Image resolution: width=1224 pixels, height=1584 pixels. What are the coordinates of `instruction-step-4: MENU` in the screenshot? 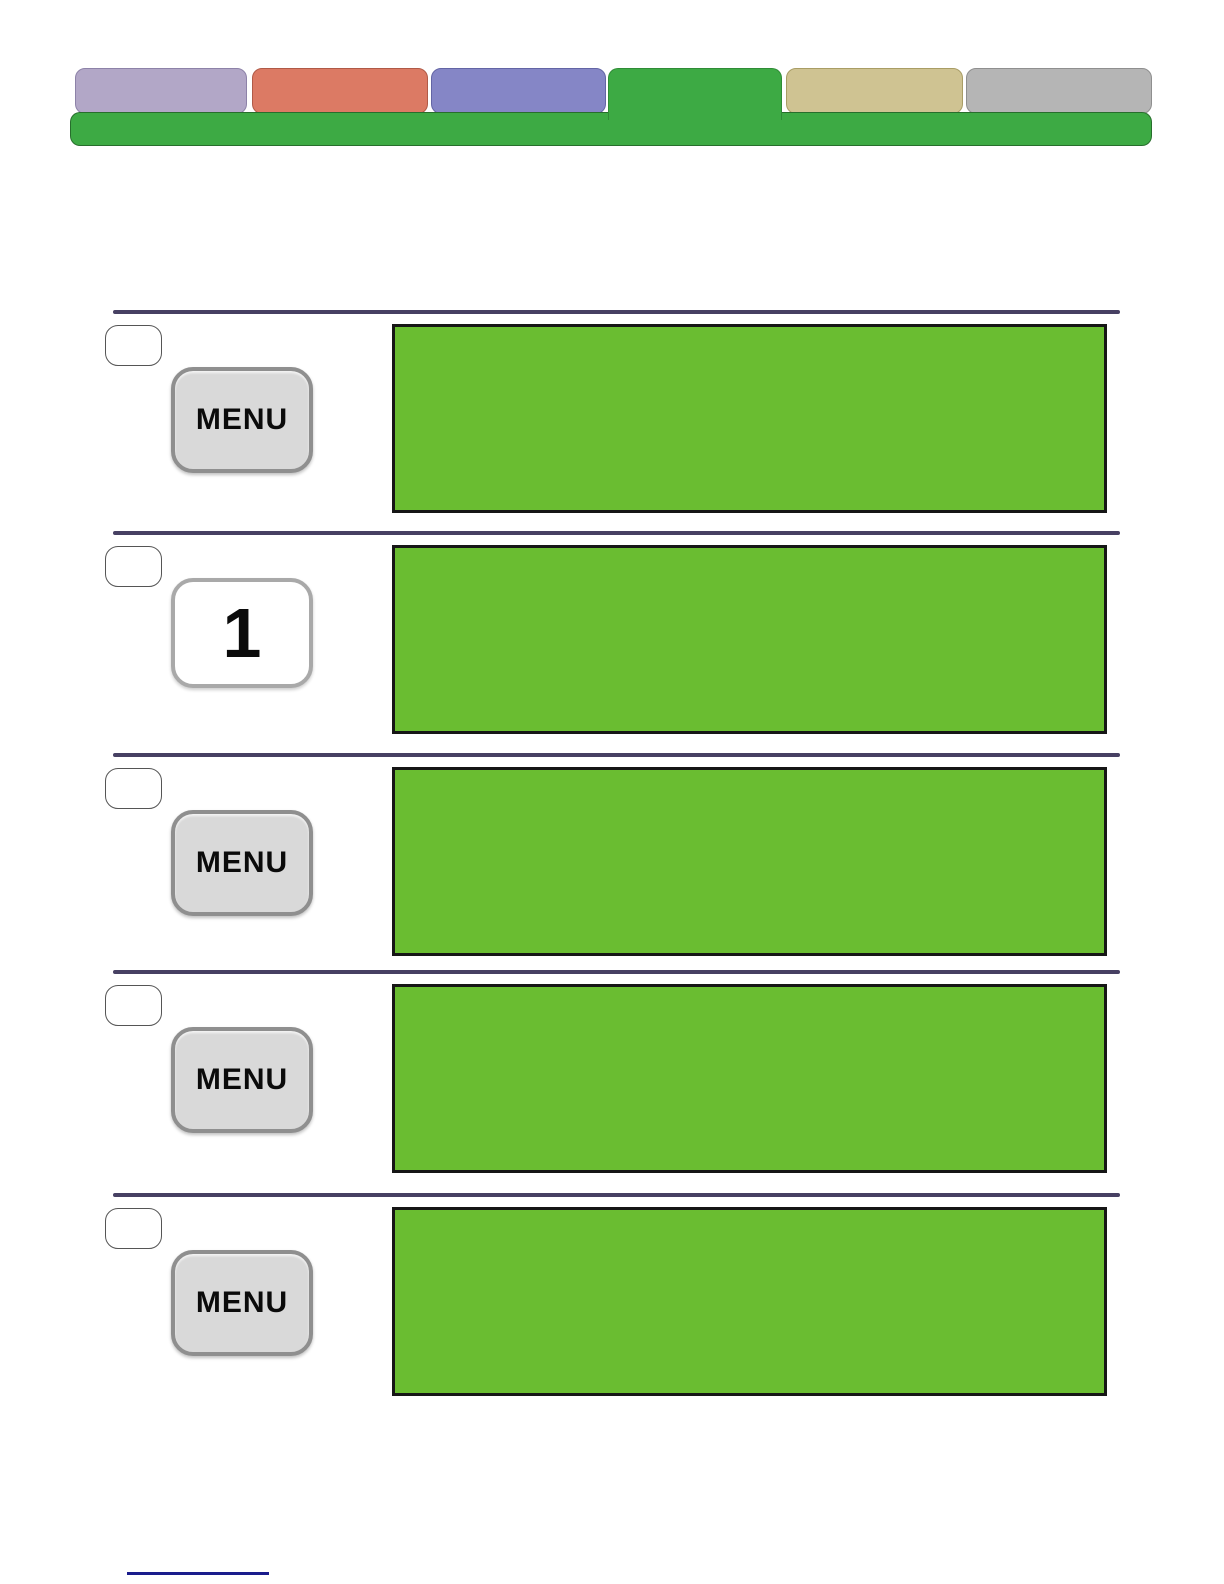 It's located at (612, 1080).